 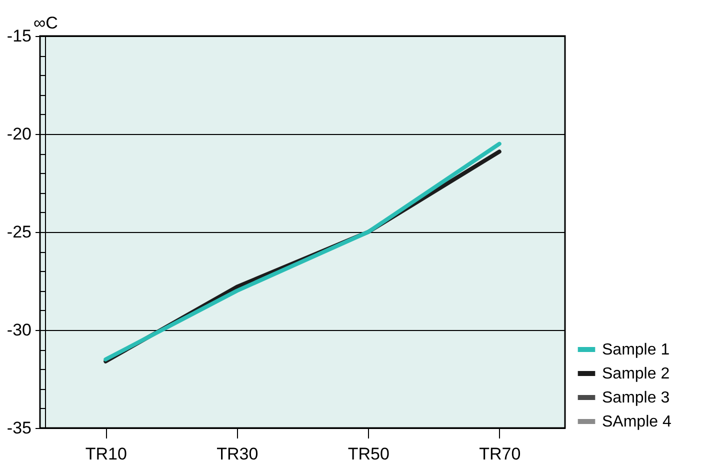 What do you see at coordinates (19, 330) in the screenshot?
I see `y-tick-label: -30` at bounding box center [19, 330].